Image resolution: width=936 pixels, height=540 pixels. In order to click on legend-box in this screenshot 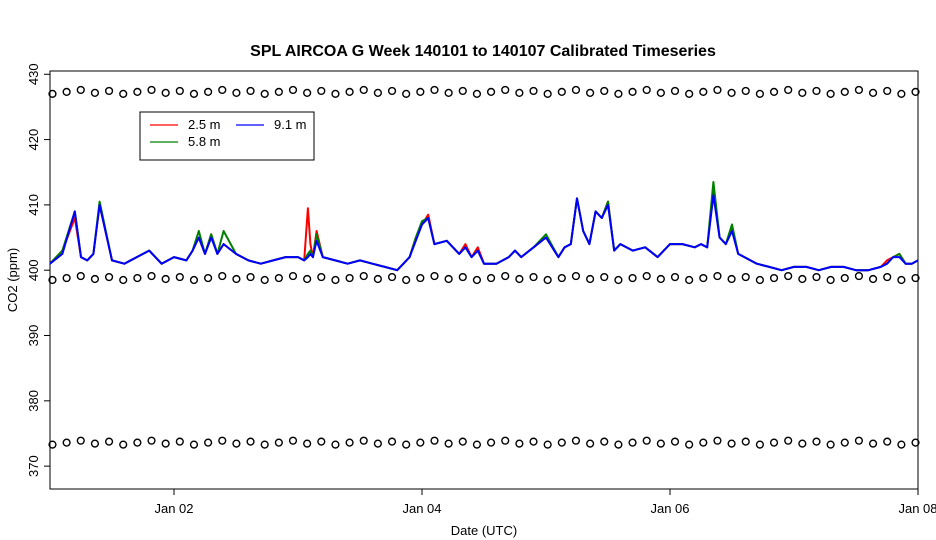, I will do `click(227, 136)`.